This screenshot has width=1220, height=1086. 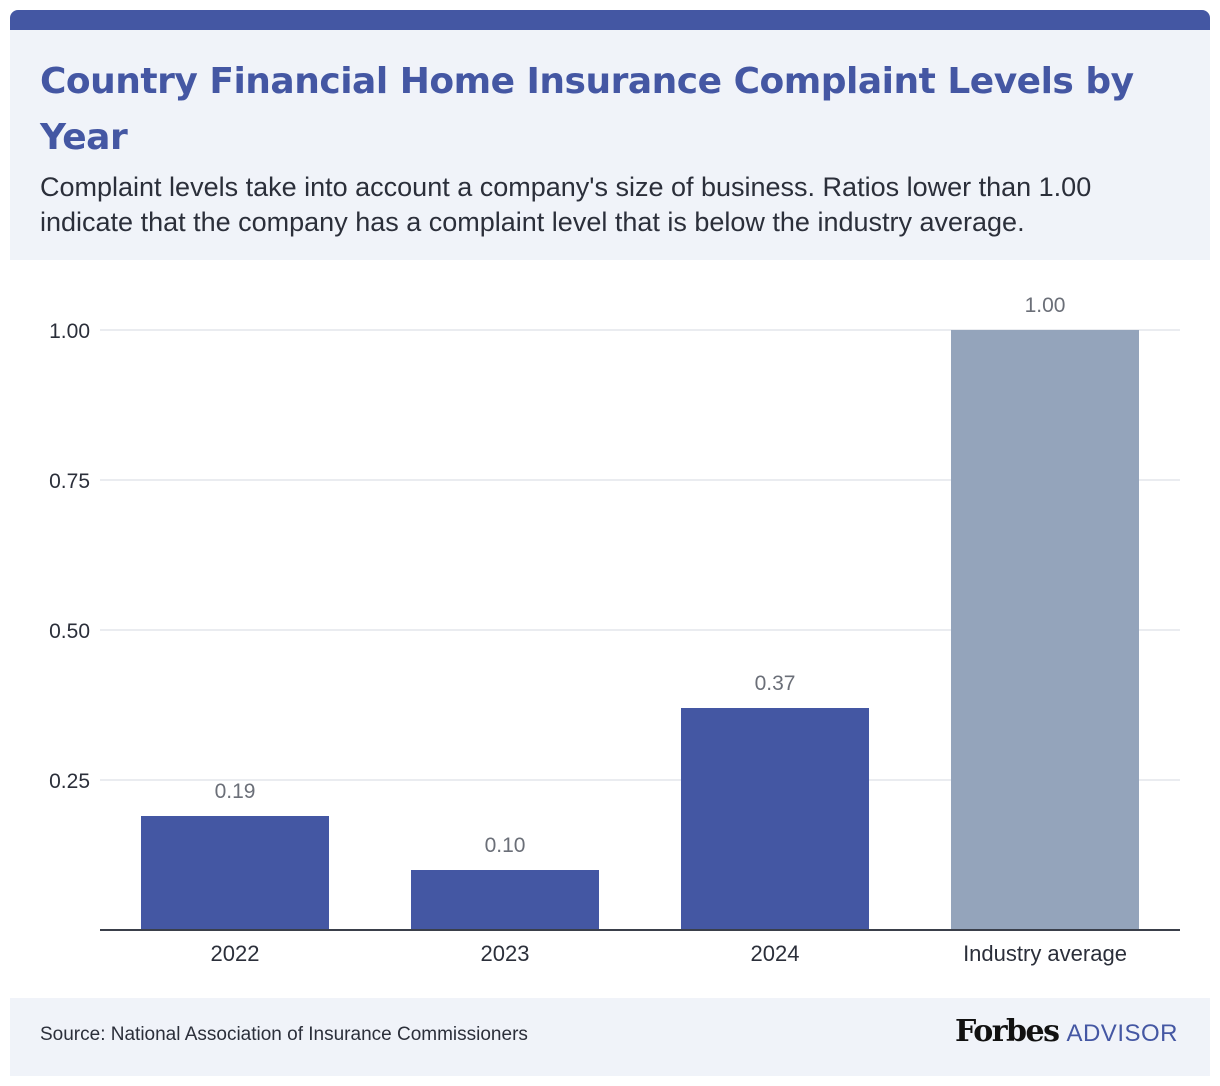 What do you see at coordinates (610, 20) in the screenshot?
I see `accent-top-bar` at bounding box center [610, 20].